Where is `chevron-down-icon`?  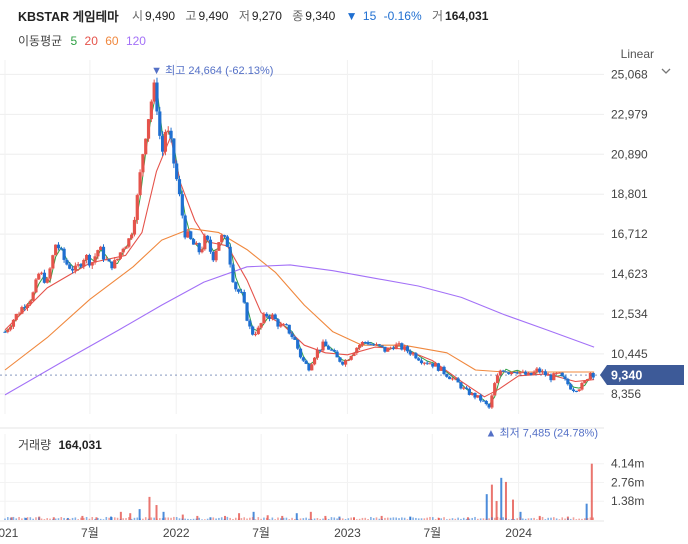 chevron-down-icon is located at coordinates (666, 72).